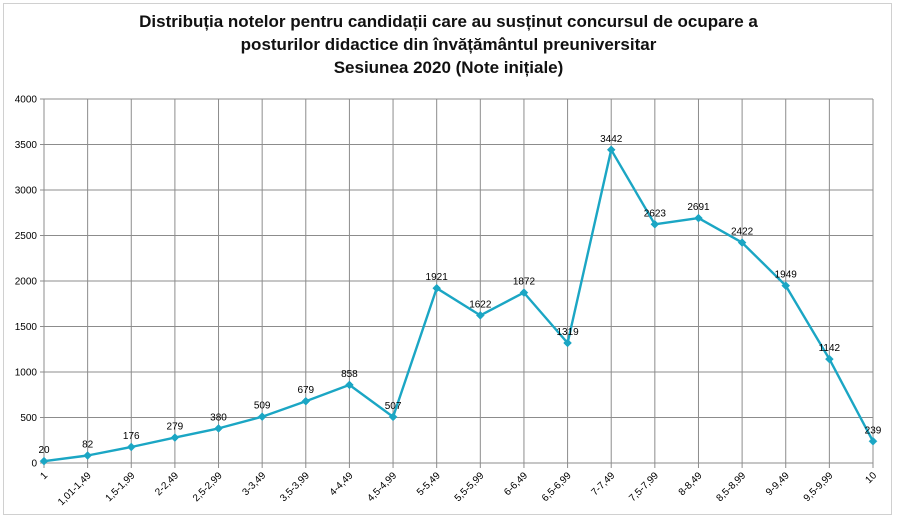 This screenshot has width=897, height=520. I want to click on data-label: 679, so click(305, 390).